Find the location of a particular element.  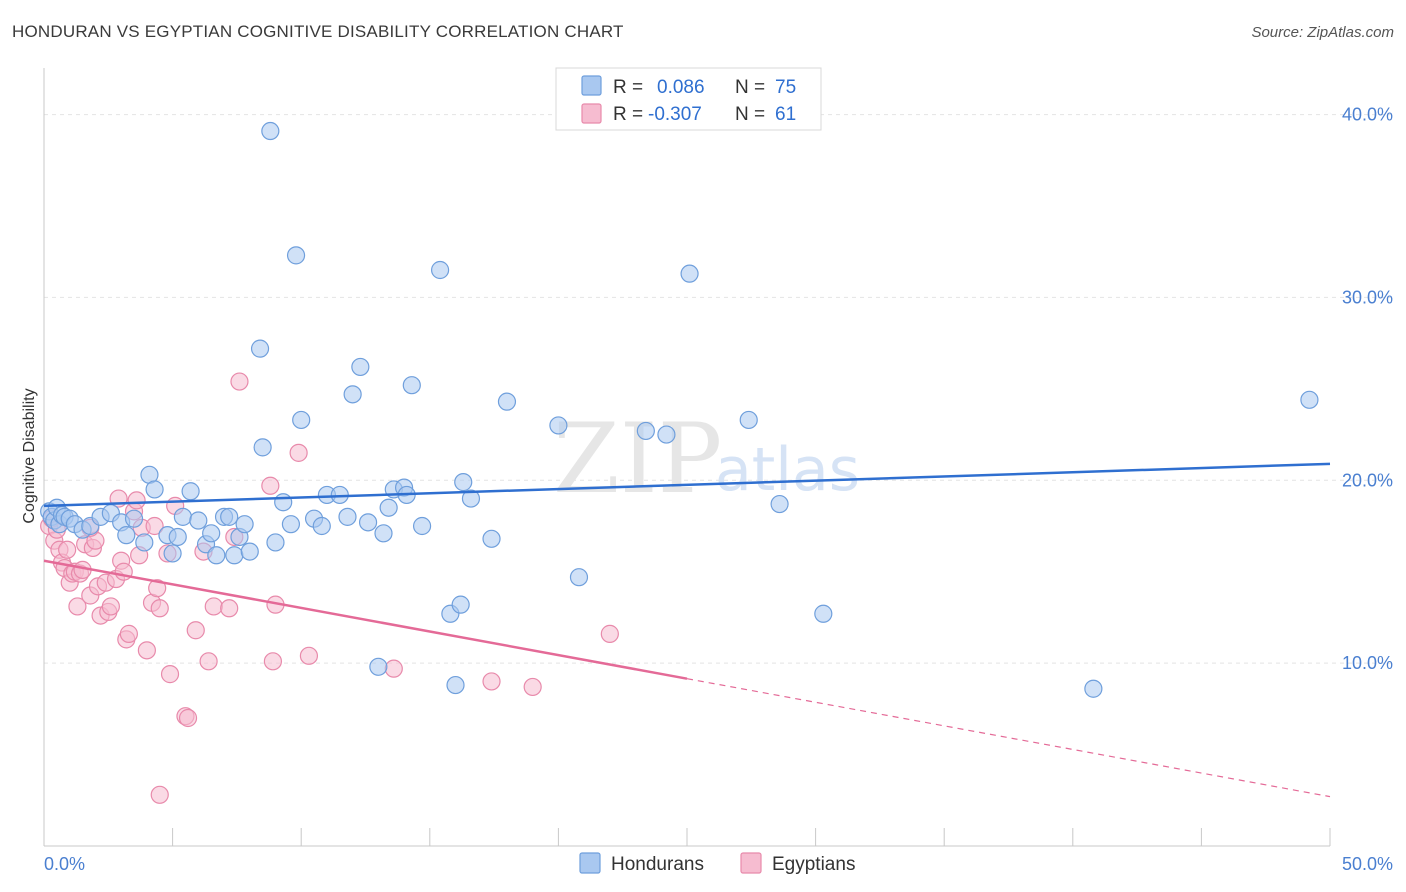

bottom-legend-swatch-egyptians is located at coordinates (751, 863).